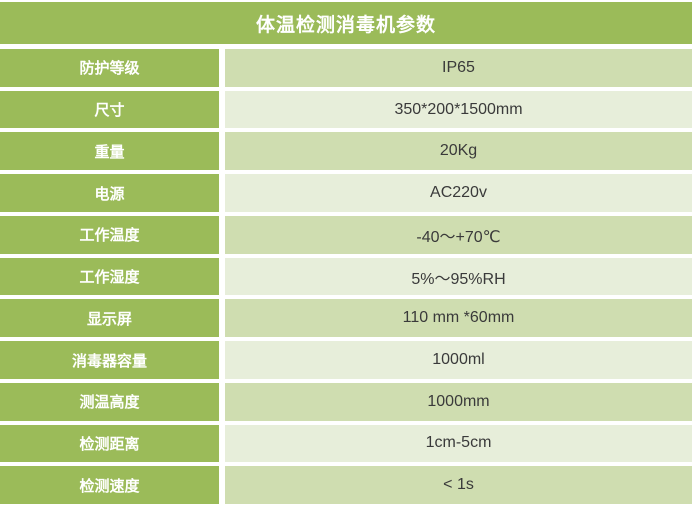 The width and height of the screenshot is (692, 506). I want to click on table-row: 工作温度 -40～+70℃, so click(346, 234).